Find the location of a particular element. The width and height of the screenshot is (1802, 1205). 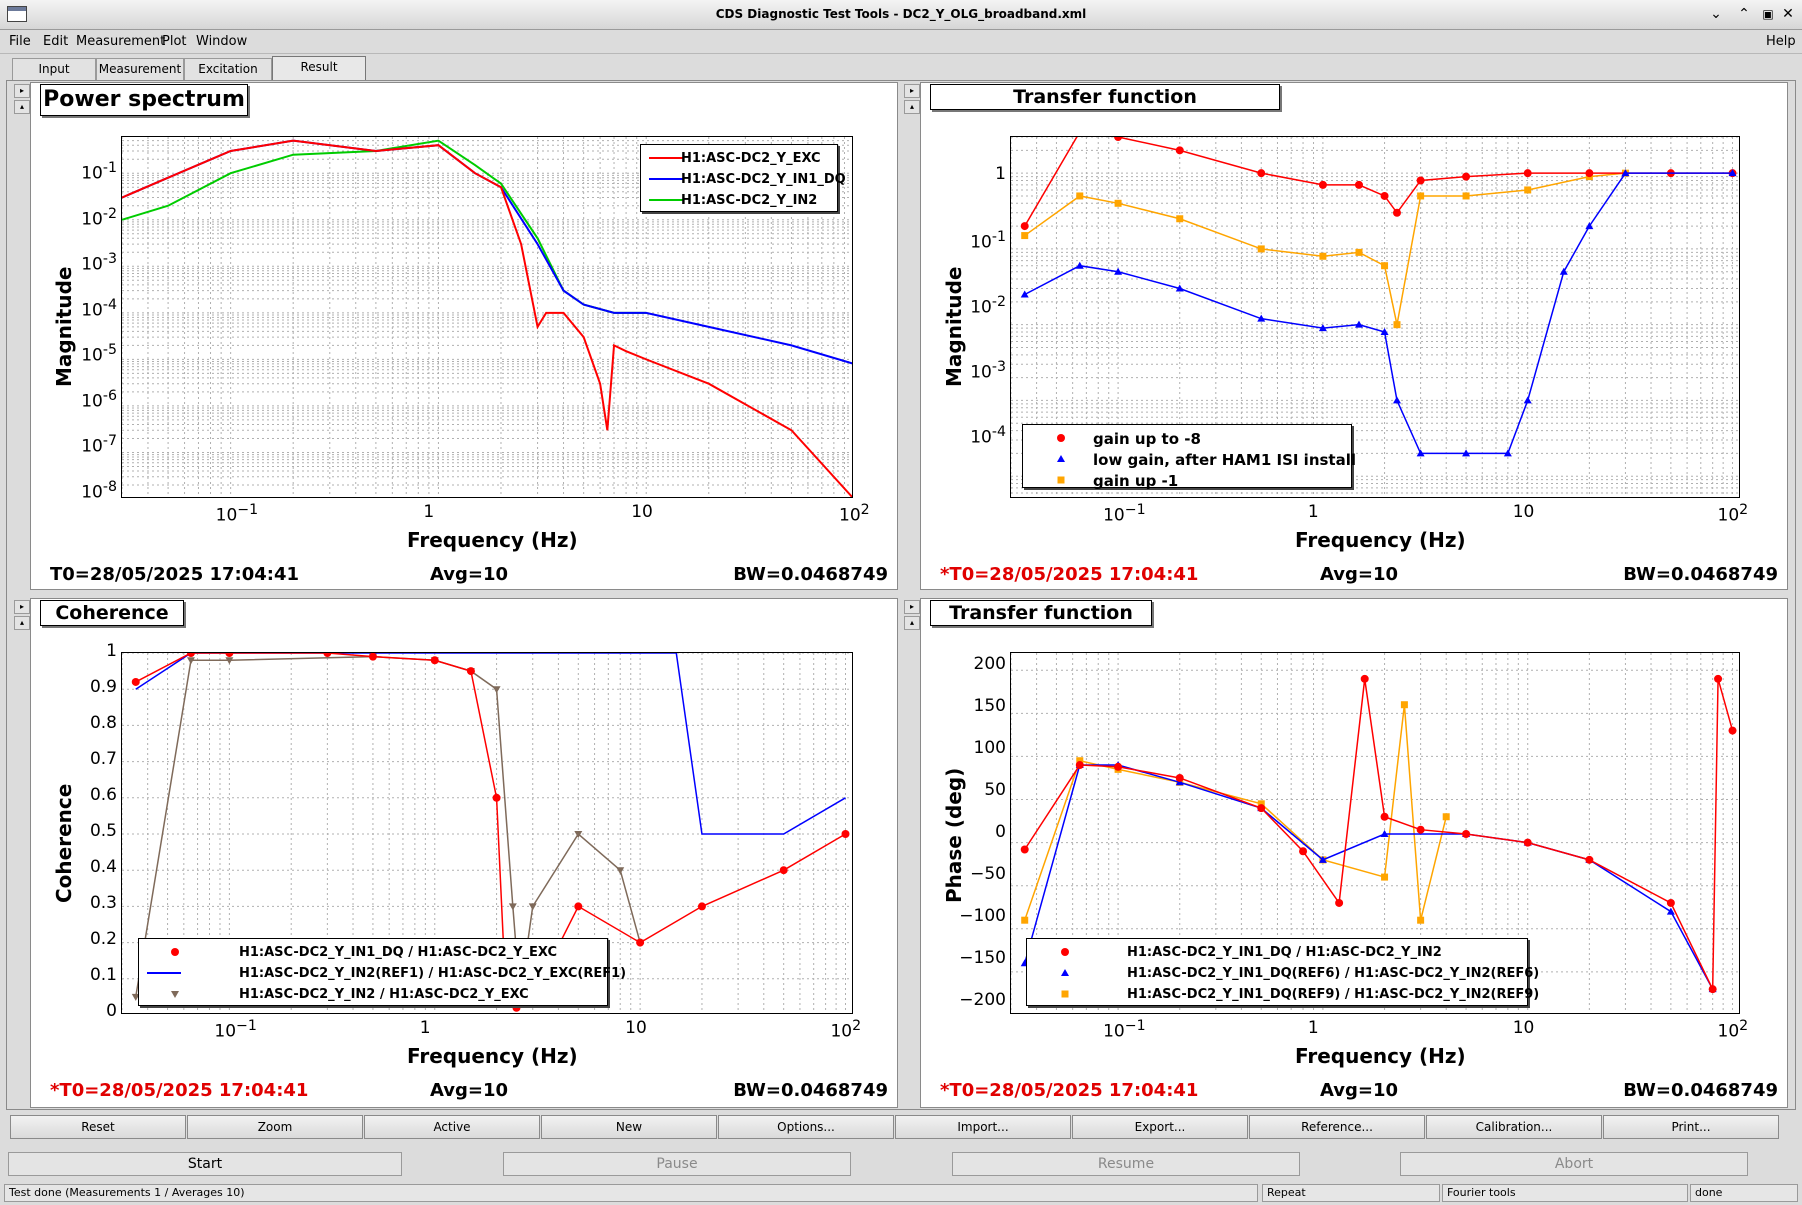

legend-entry: H1:ASC-DC2_Y_IN1_DQ / H1:ASC-DC2_Y_IN2 is located at coordinates (1277, 953).